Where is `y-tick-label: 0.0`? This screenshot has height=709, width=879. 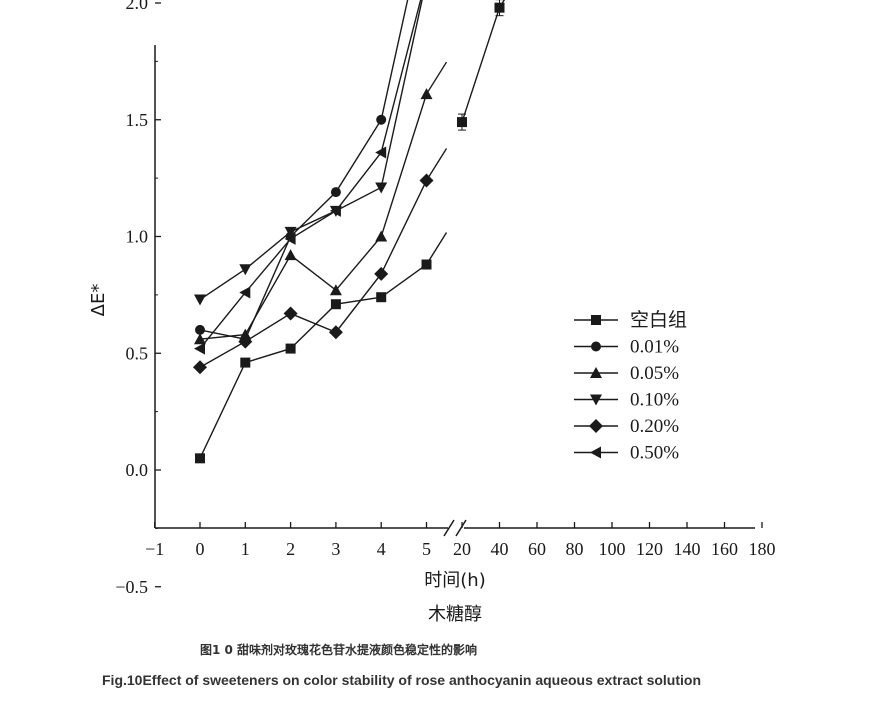
y-tick-label: 0.0 is located at coordinates (137, 470).